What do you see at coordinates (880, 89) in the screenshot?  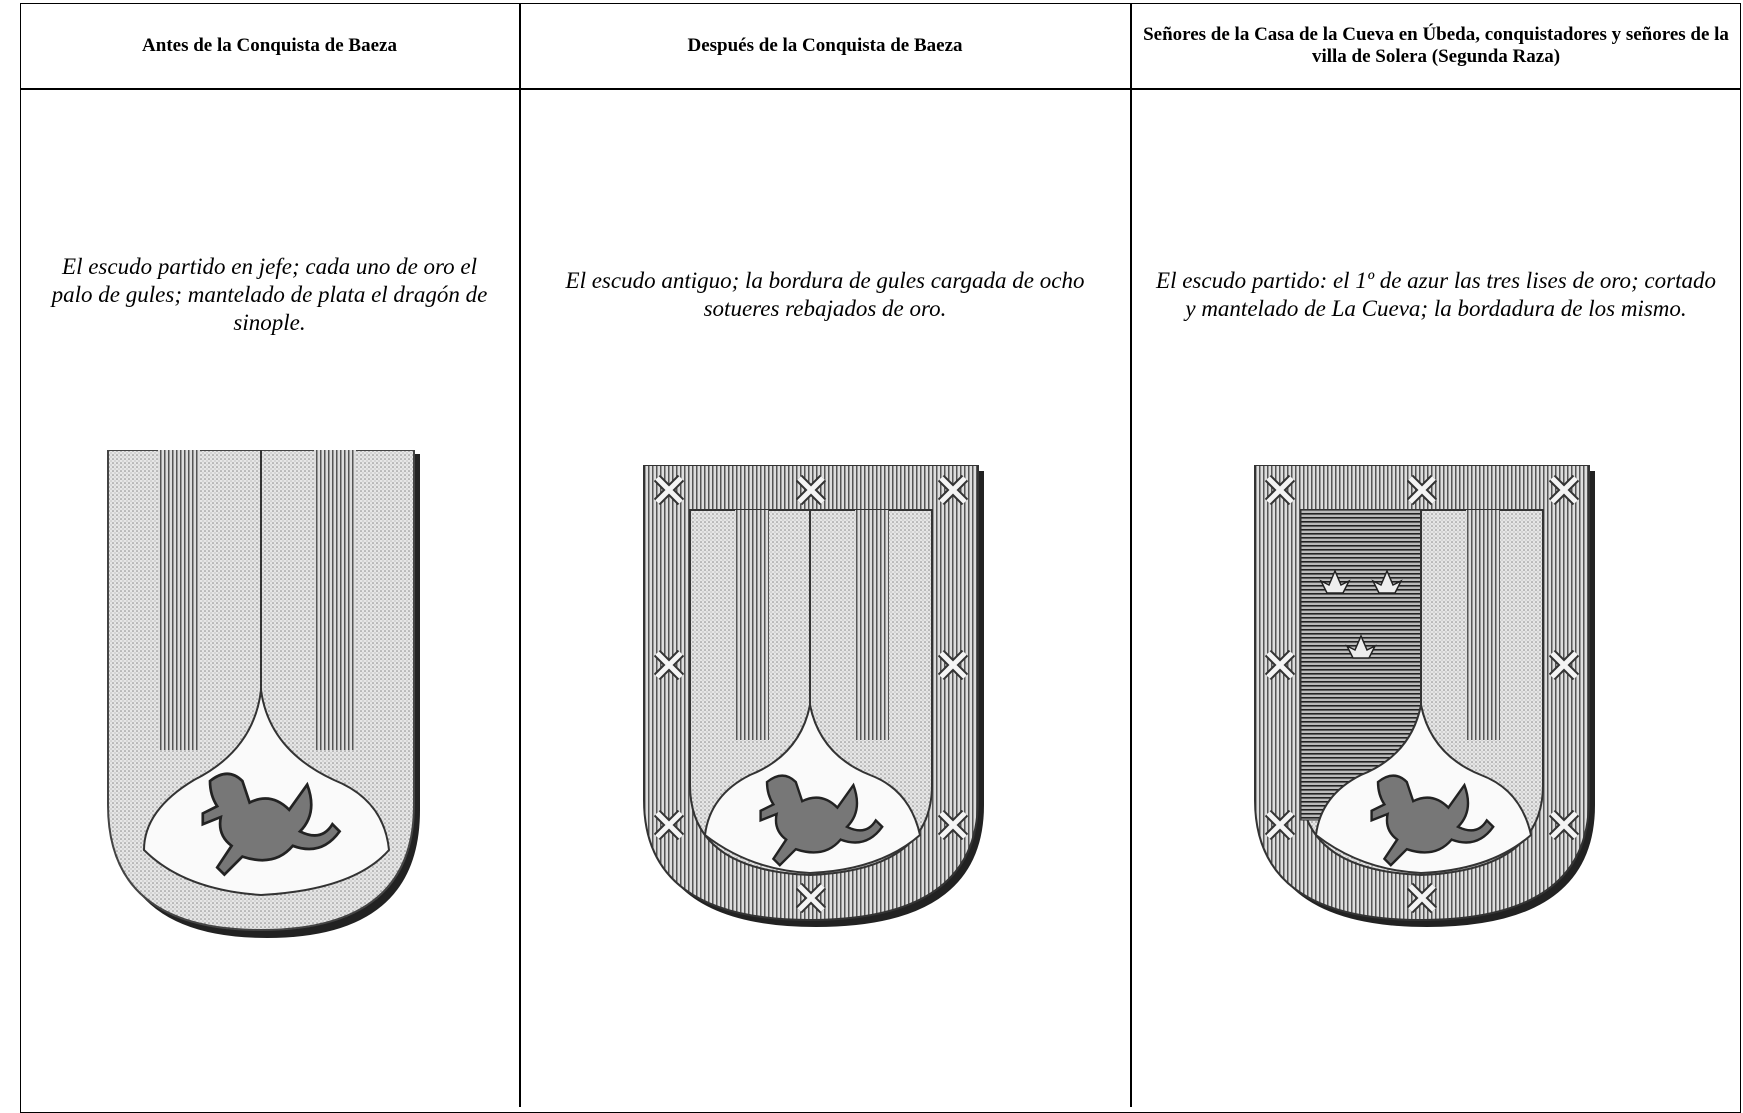 I see `header-divider` at bounding box center [880, 89].